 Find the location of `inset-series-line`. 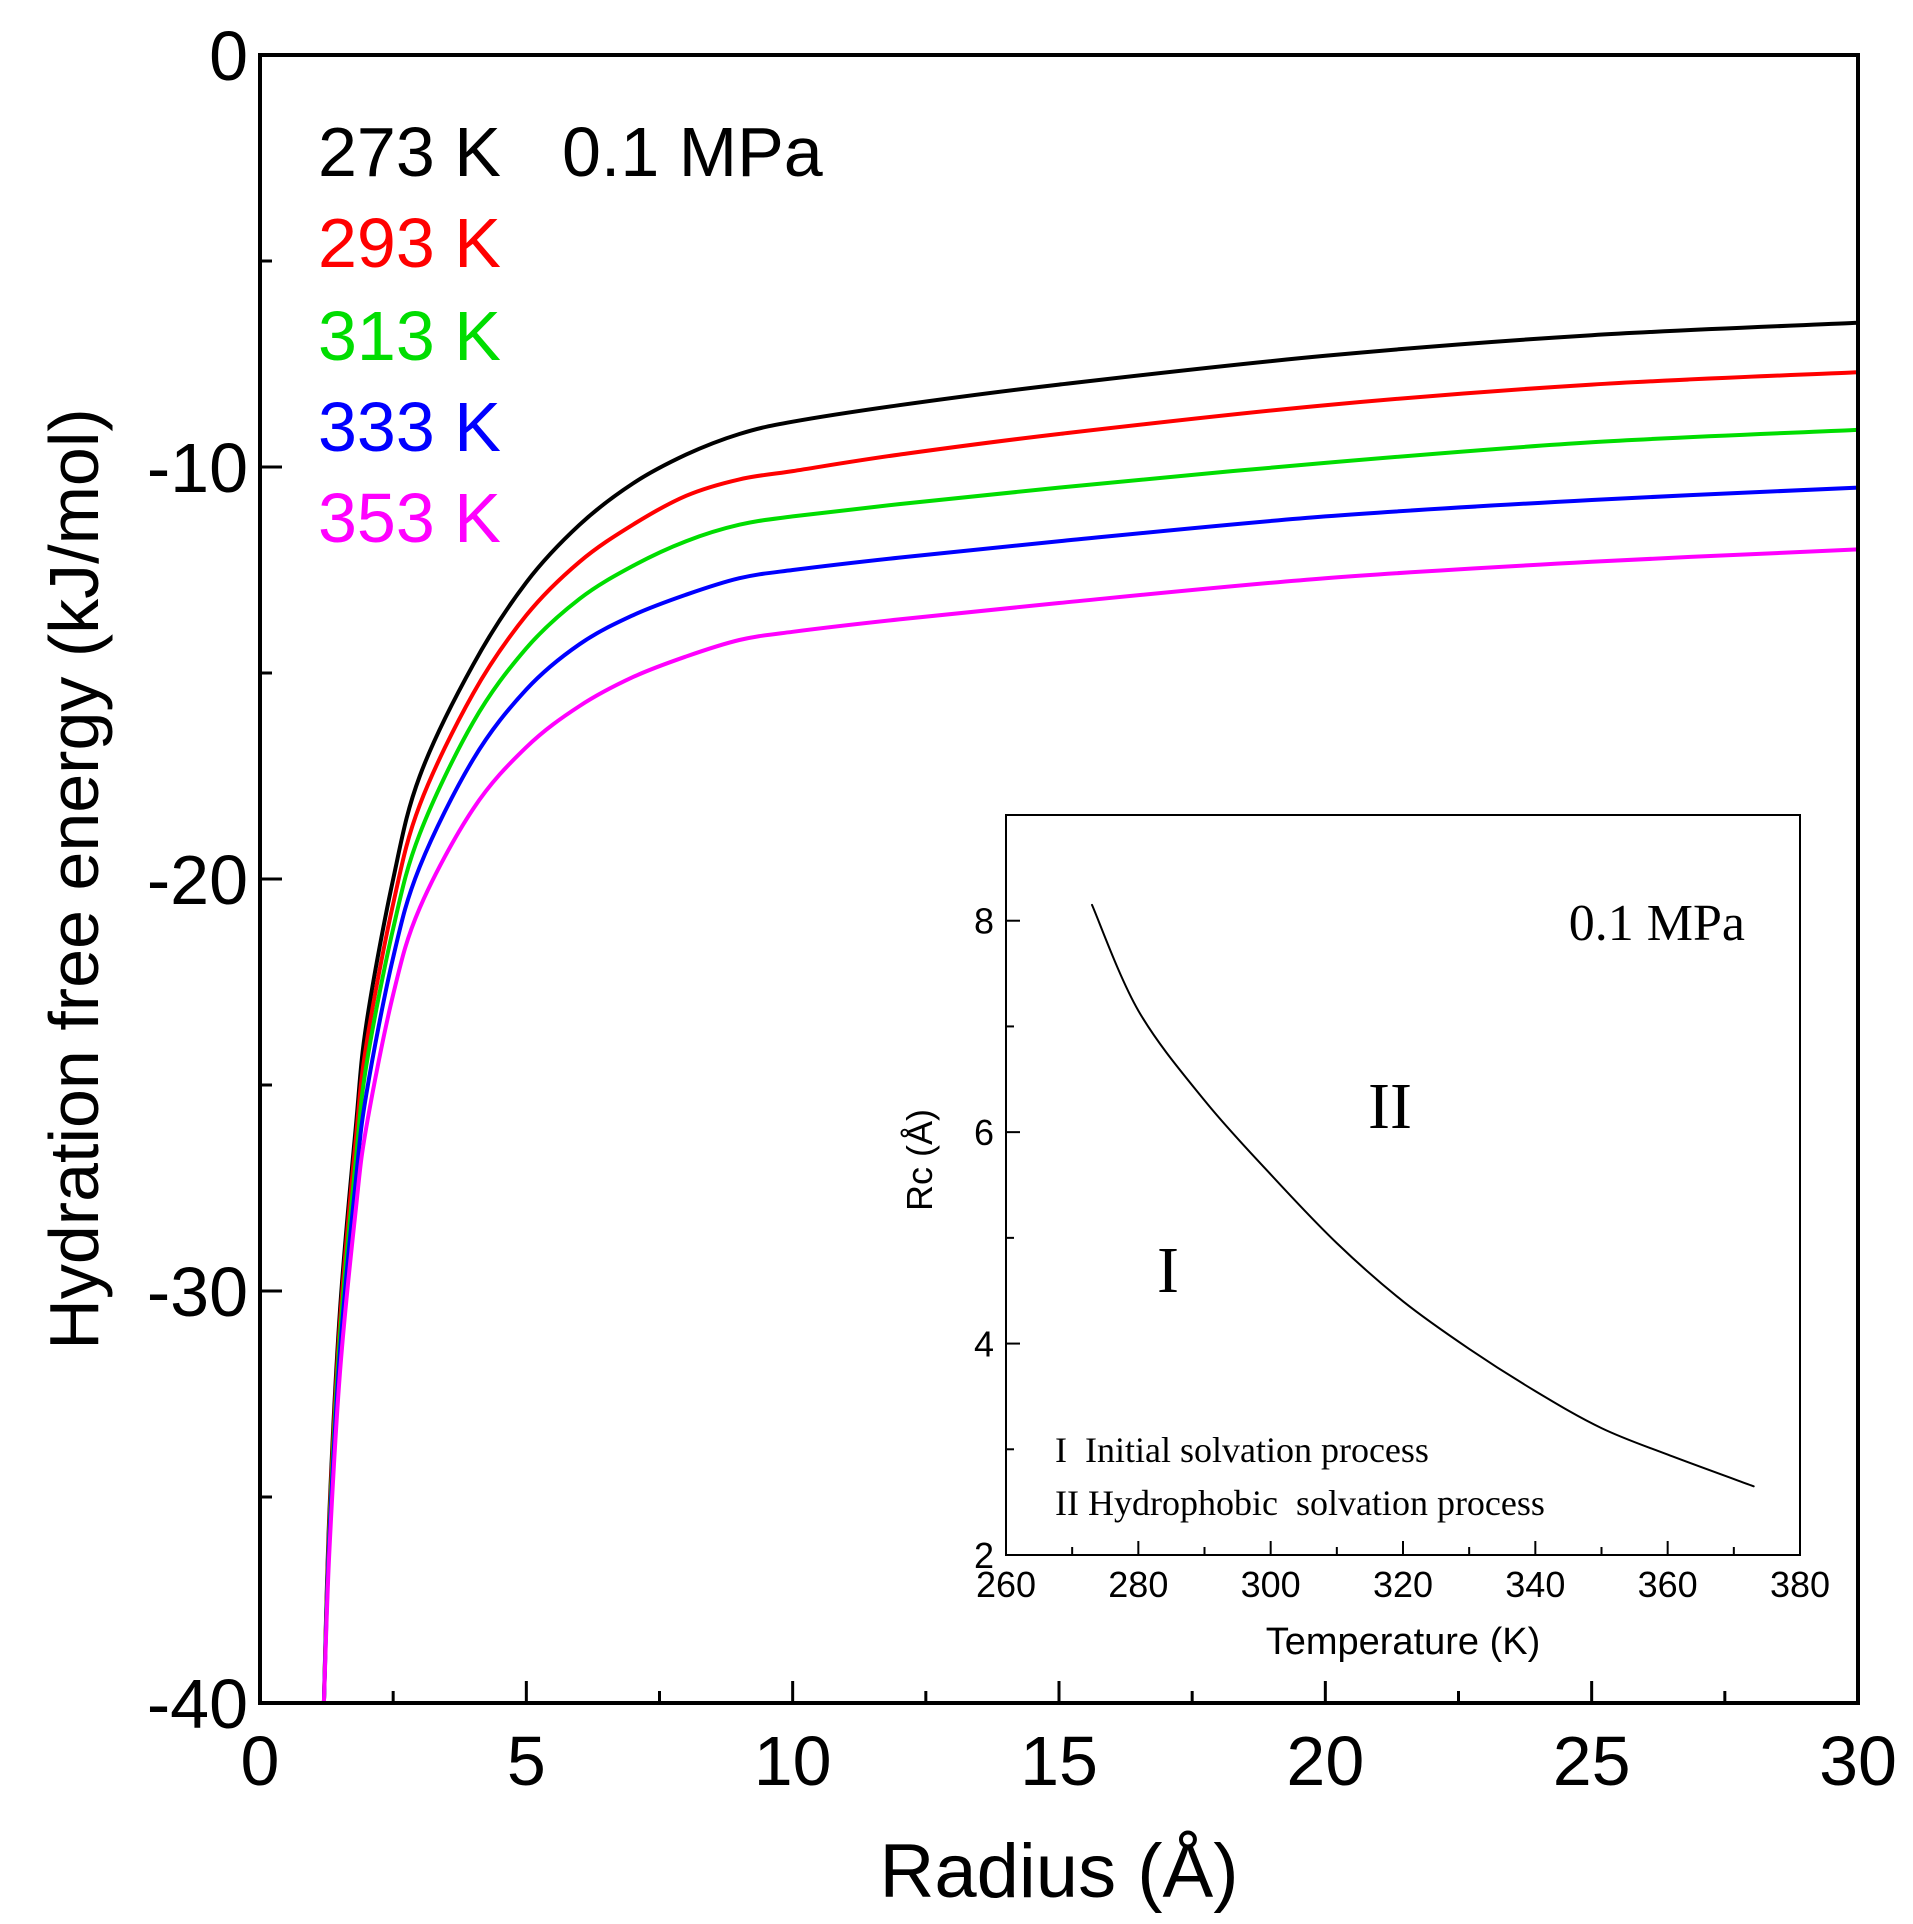

inset-series-line is located at coordinates (1423, 1195).